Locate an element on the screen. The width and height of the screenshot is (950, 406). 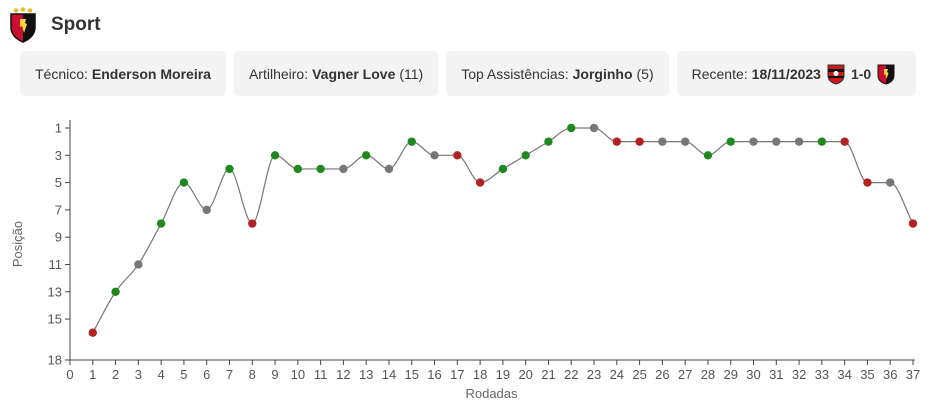
top-scorer-card: Artilheiro: Vagner Love (11) is located at coordinates (336, 73).